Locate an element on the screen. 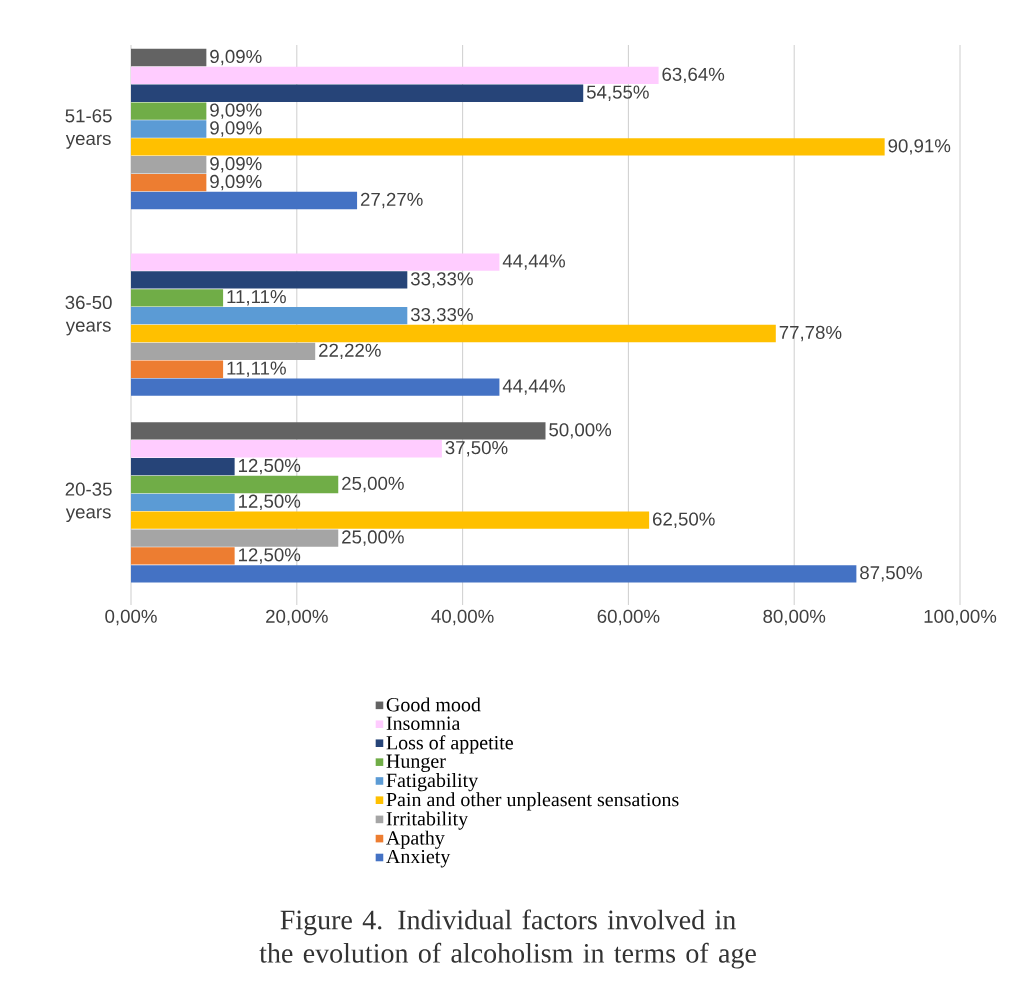 This screenshot has height=983, width=1016. data-label: 87,50% is located at coordinates (891, 574).